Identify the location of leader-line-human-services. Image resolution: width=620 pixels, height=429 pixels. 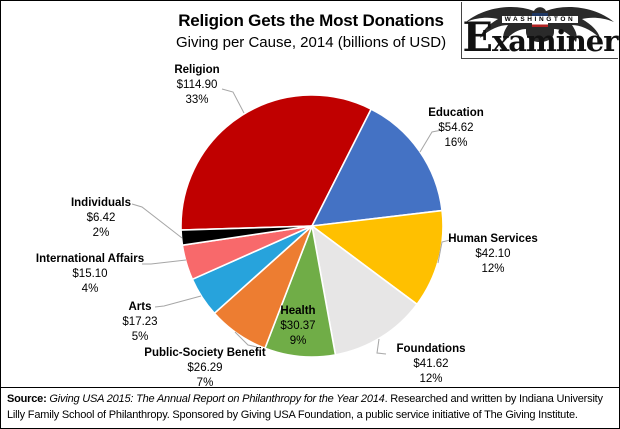
(444, 251).